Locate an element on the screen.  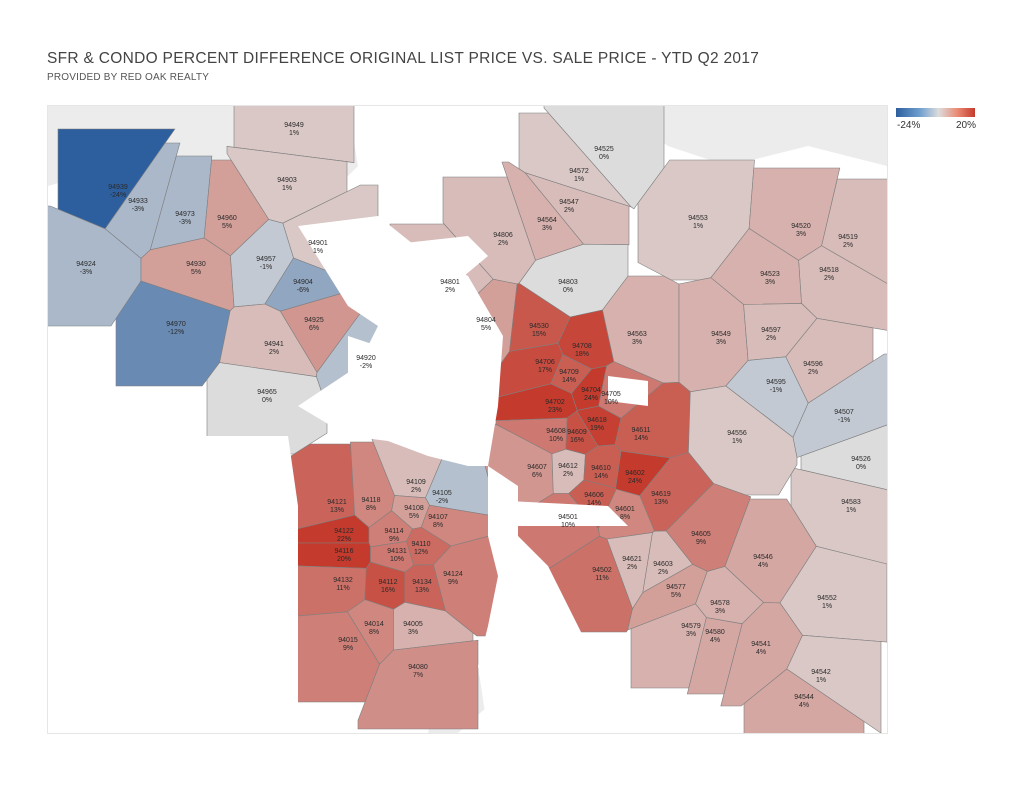
zip-code-label: 94924 is located at coordinates (86, 264).